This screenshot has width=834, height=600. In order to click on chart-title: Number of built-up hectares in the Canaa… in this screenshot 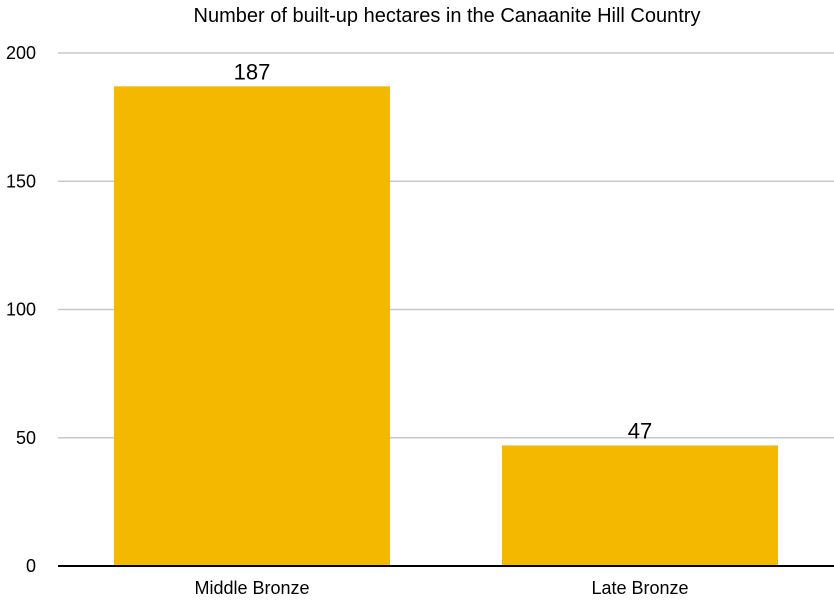, I will do `click(447, 16)`.